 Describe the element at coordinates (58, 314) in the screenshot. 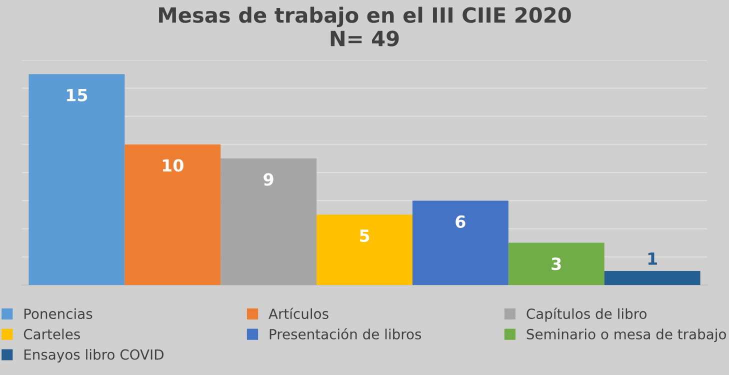

I see `legend-label: Ponencias` at that location.